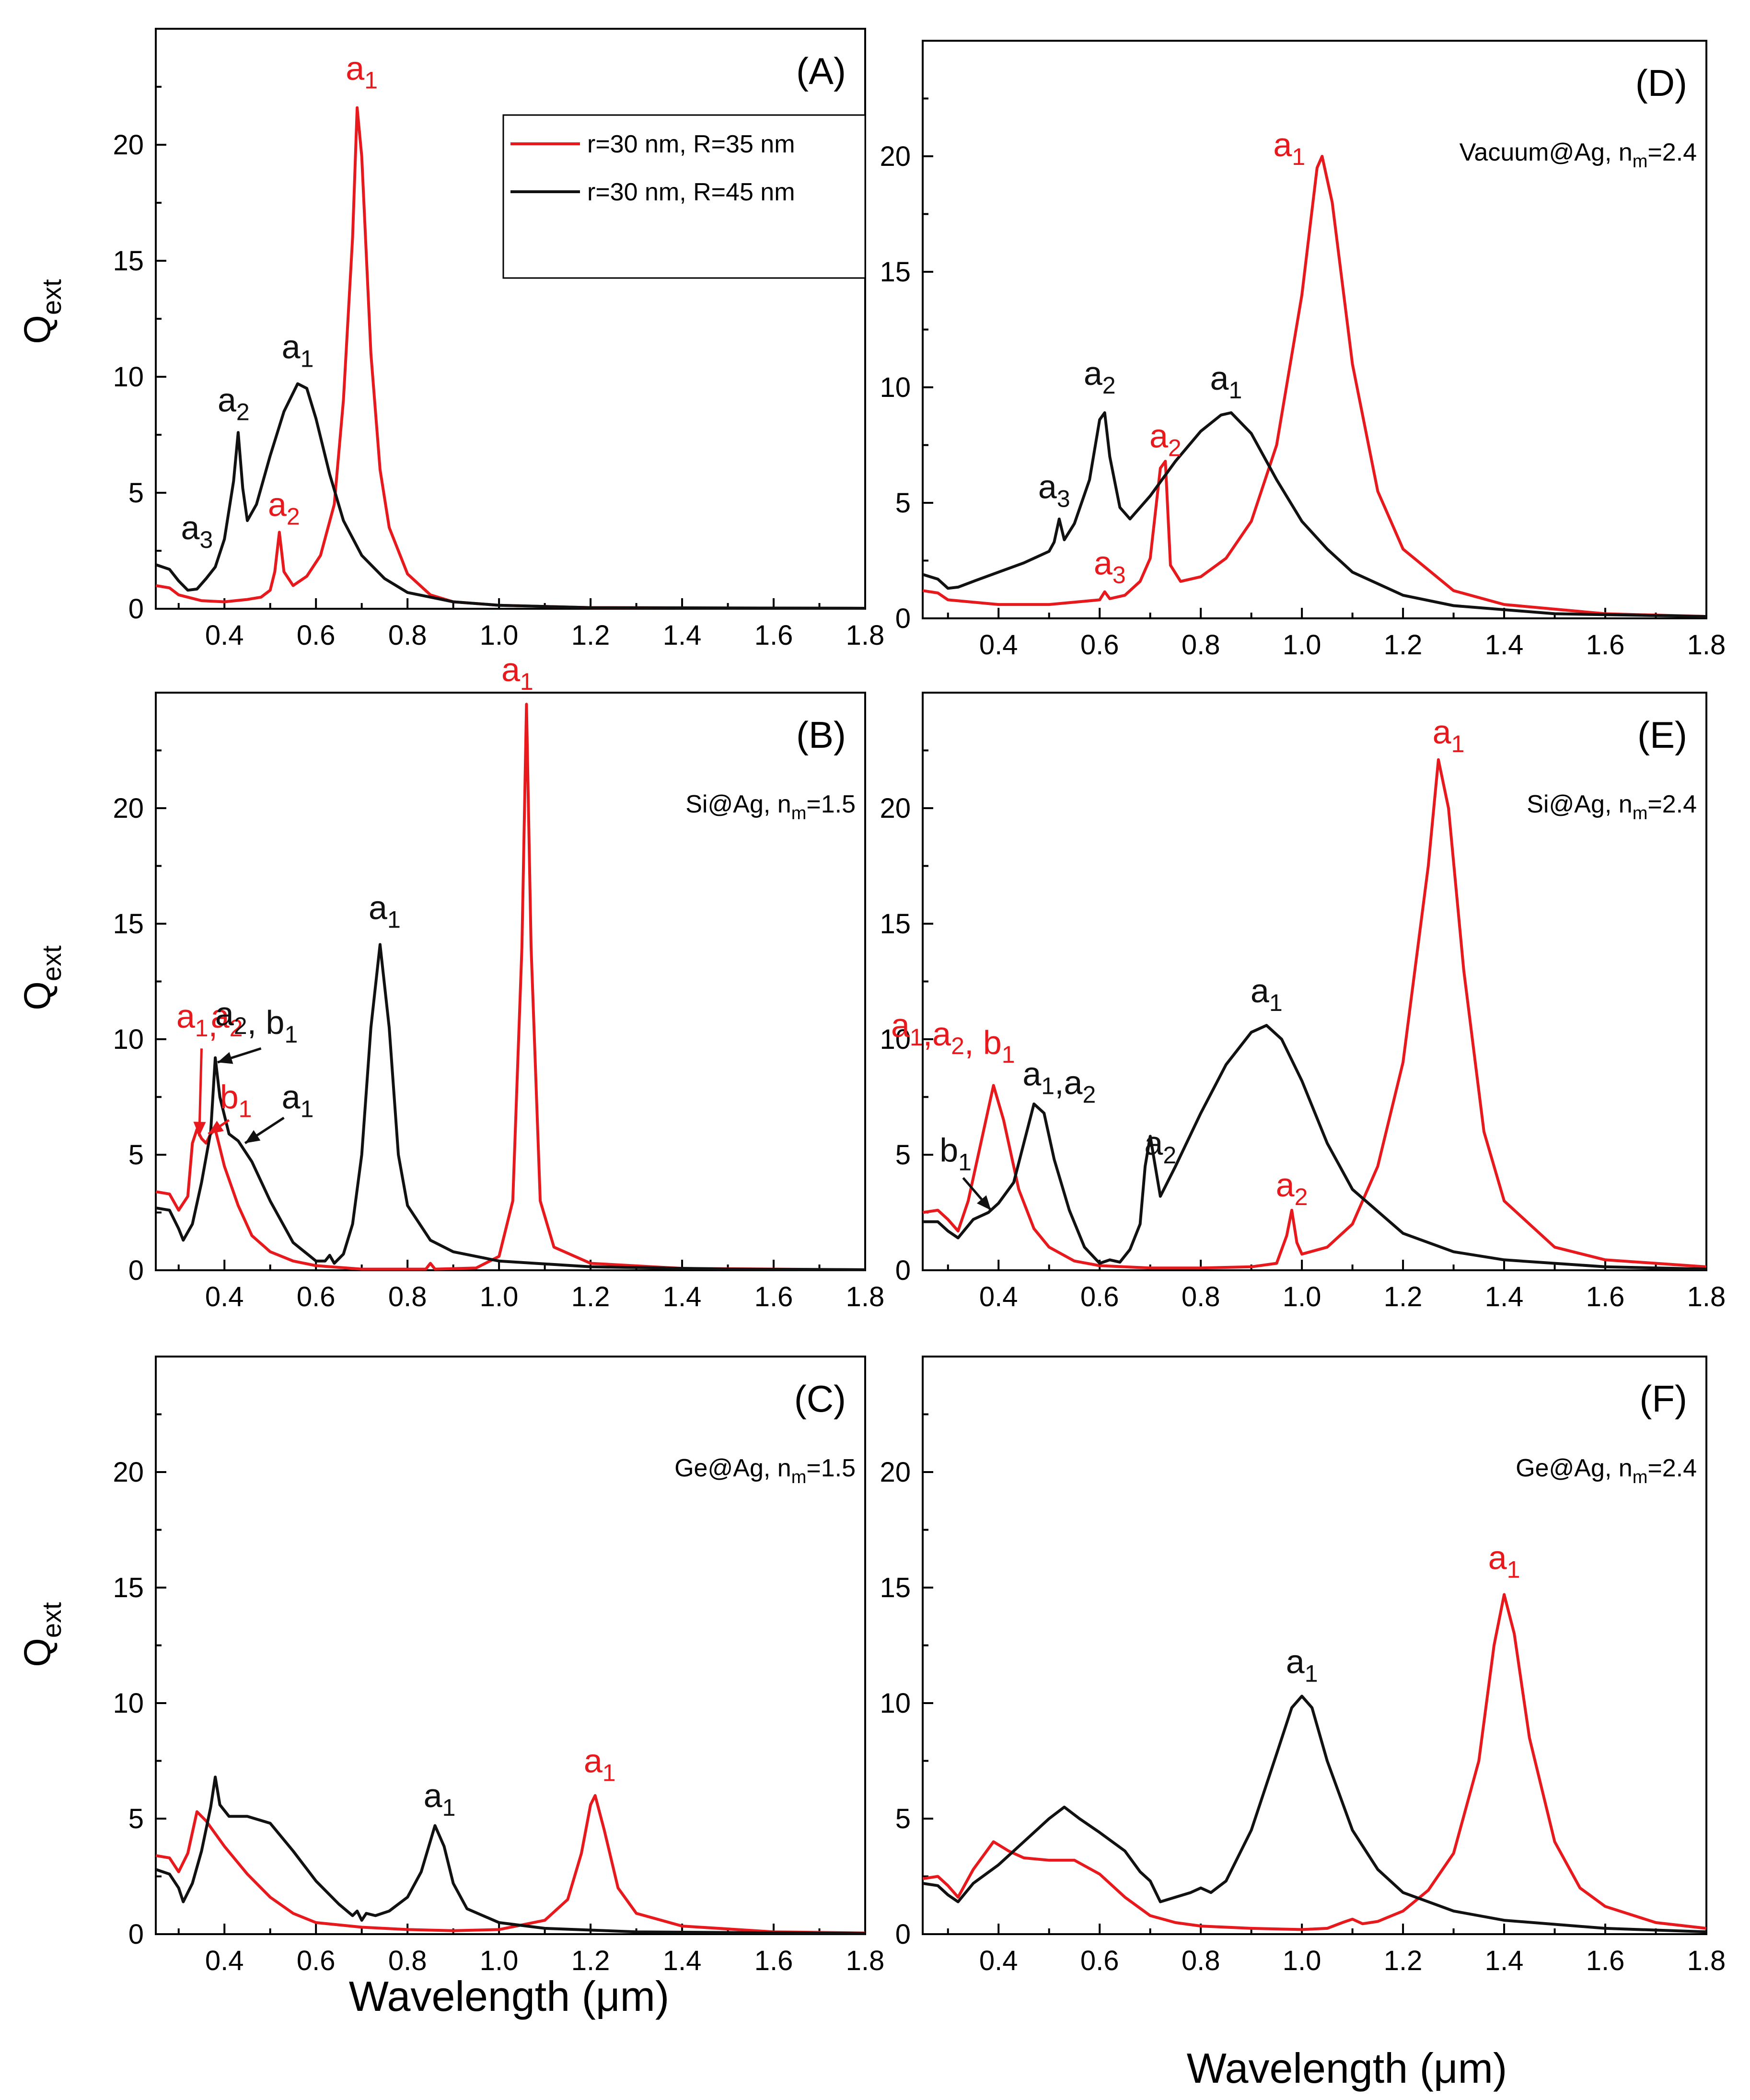  I want to click on annotation-2-suffix-text: ,, so click(213, 1025).